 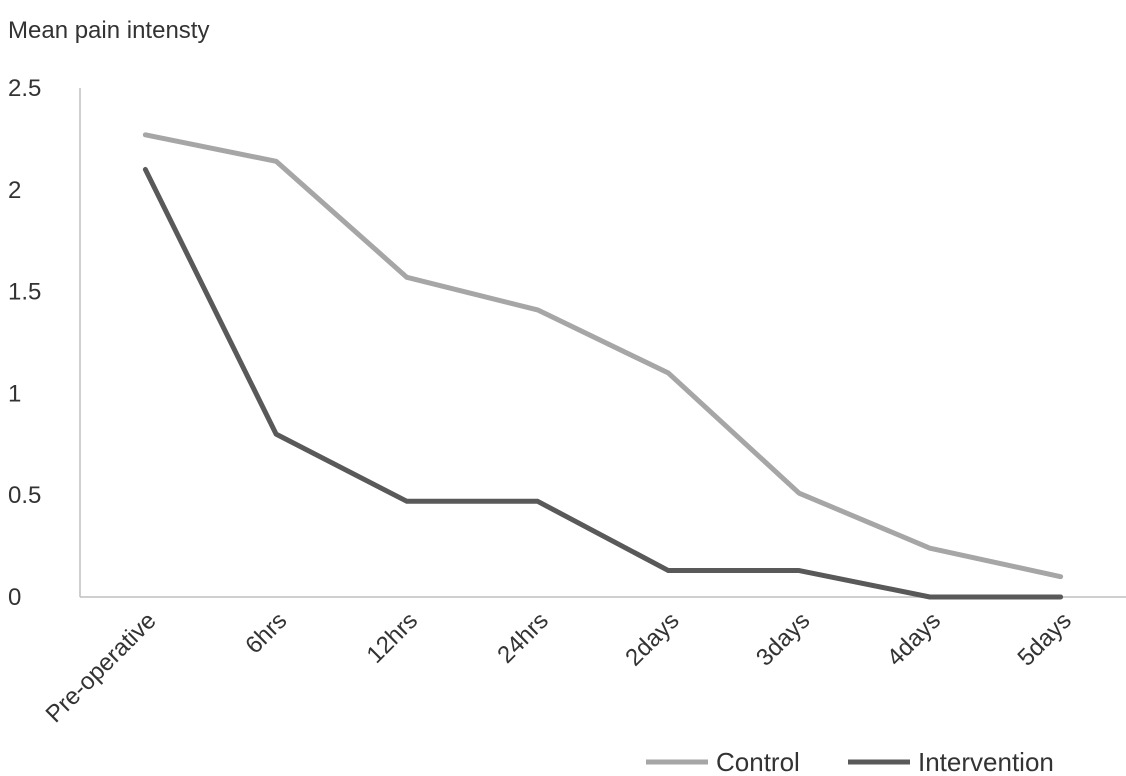 I want to click on y-axis-title: Mean pain intensty, so click(x=108, y=30).